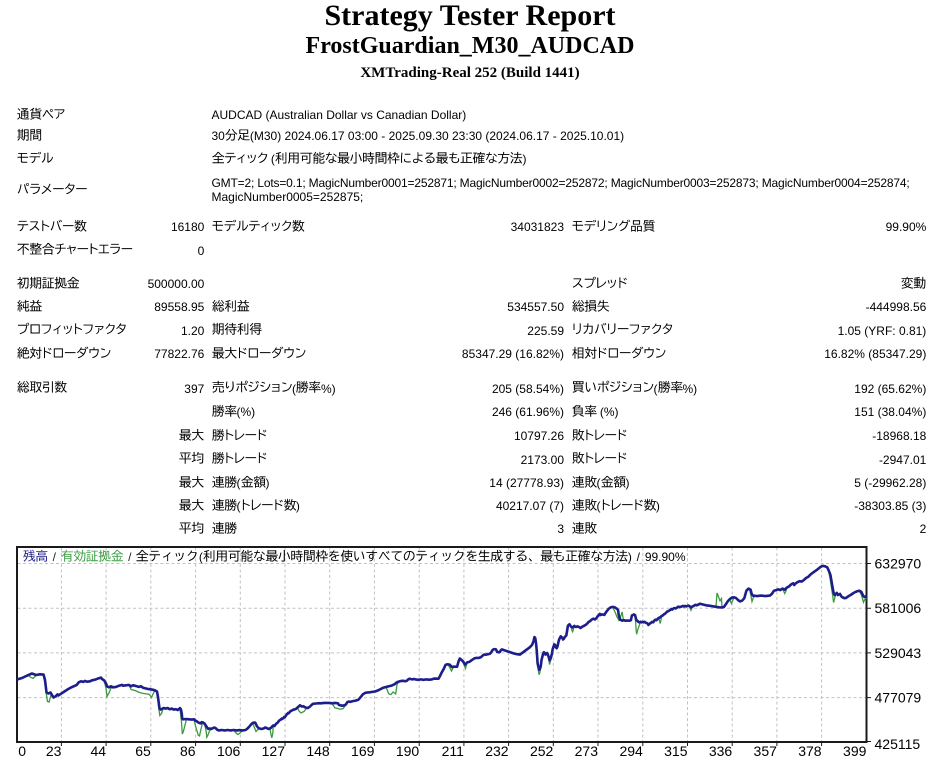 The height and width of the screenshot is (761, 940). What do you see at coordinates (855, 751) in the screenshot?
I see `svg-text: 399` at bounding box center [855, 751].